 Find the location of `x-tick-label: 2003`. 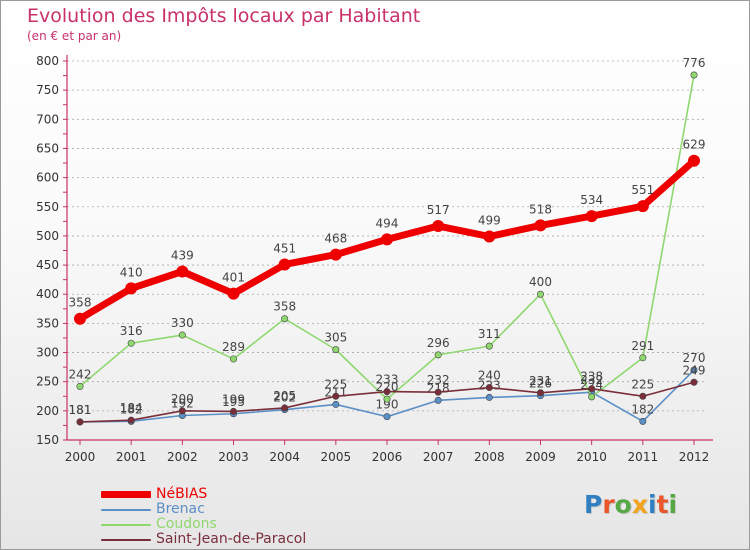

x-tick-label: 2003 is located at coordinates (233, 457).